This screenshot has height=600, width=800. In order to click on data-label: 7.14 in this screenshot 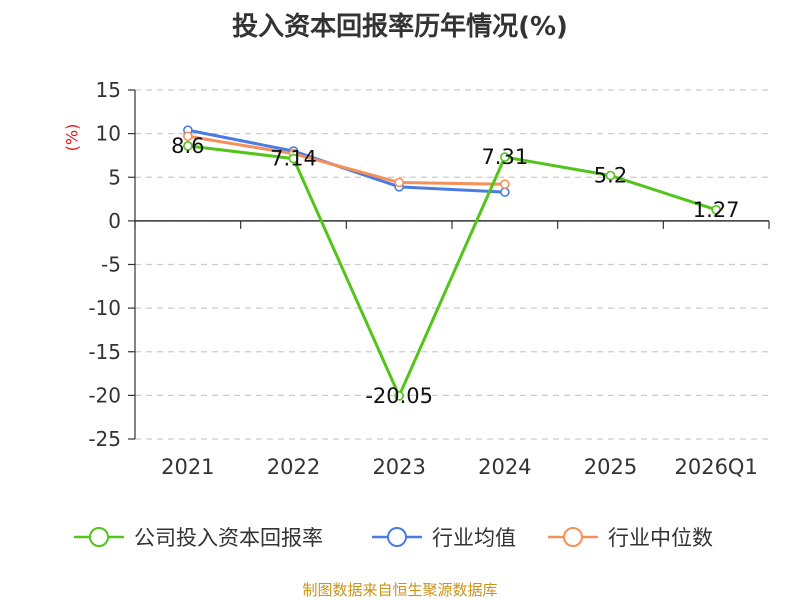, I will do `click(293, 159)`.